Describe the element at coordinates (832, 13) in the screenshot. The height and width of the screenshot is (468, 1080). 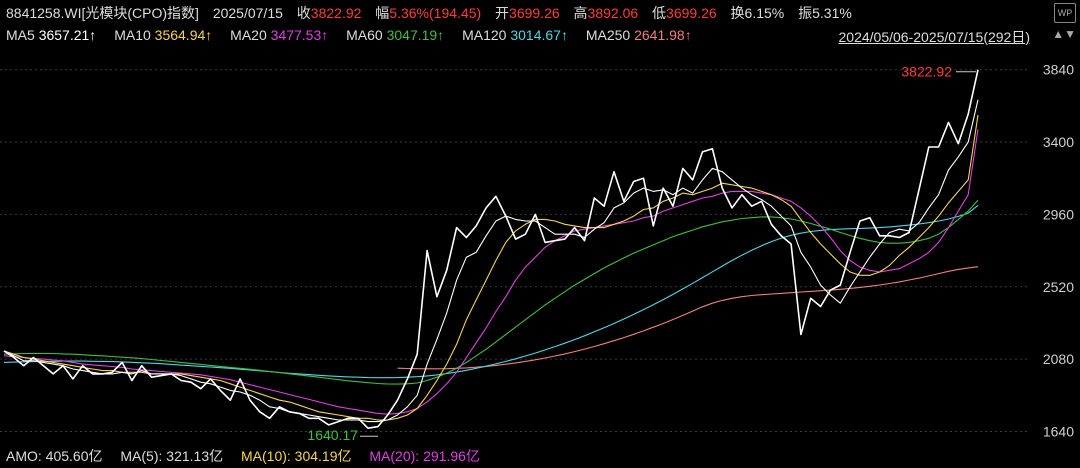
I see `amplitude-value: 5.31%` at that location.